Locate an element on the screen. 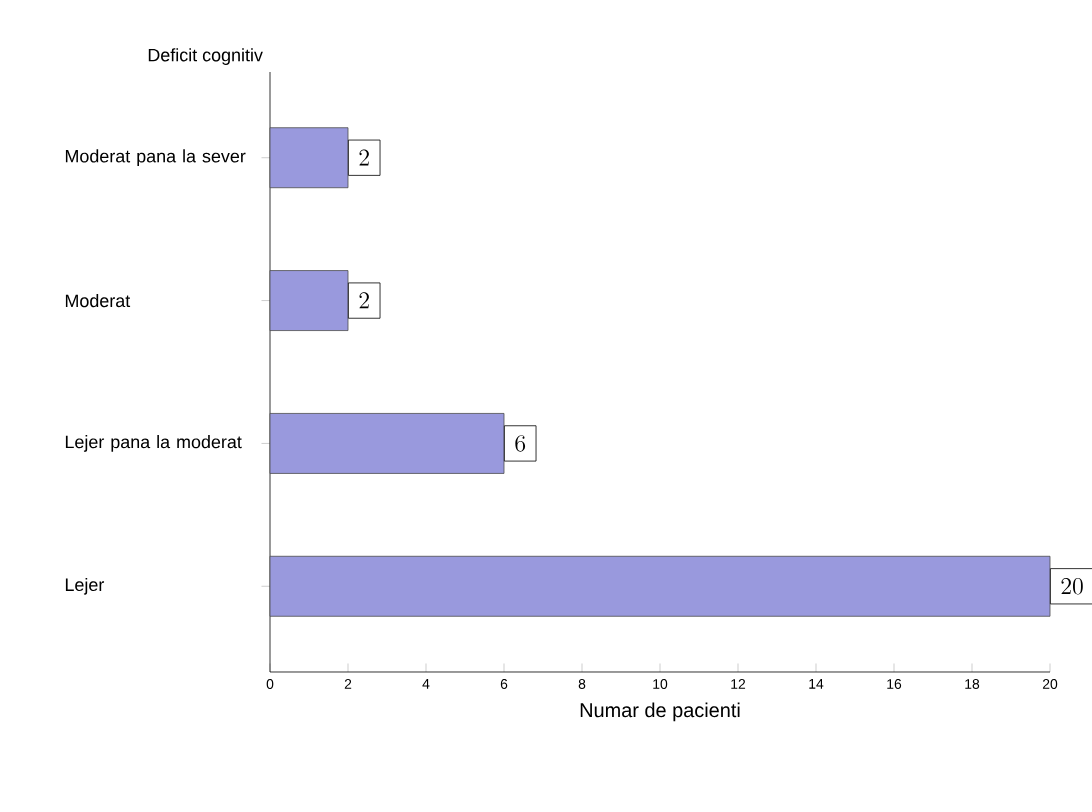 The width and height of the screenshot is (1092, 812). y-tick-label: Lejer pana la moderat is located at coordinates (153, 443).